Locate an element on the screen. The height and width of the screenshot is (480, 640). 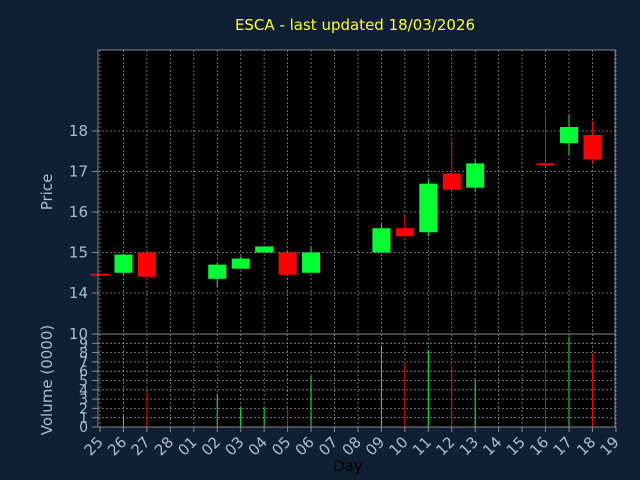
x-tick-label: 05 is located at coordinates (281, 446).